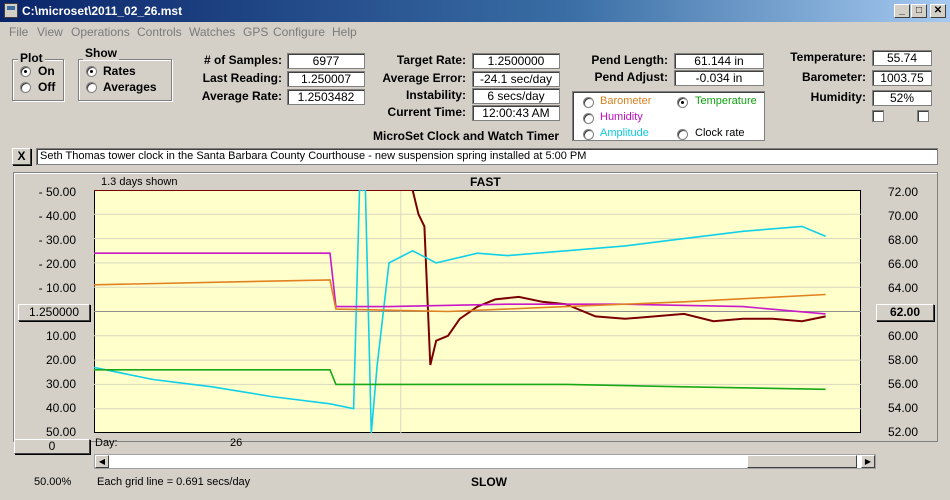 Image resolution: width=950 pixels, height=500 pixels. What do you see at coordinates (629, 60) in the screenshot?
I see `pend-length-label: Pend Length:` at bounding box center [629, 60].